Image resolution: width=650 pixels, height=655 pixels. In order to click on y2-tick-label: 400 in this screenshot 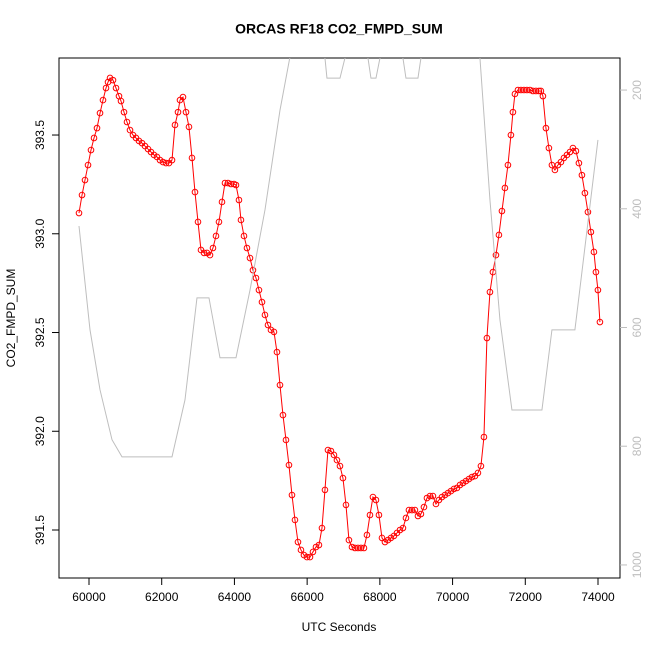, I will do `click(637, 208)`.